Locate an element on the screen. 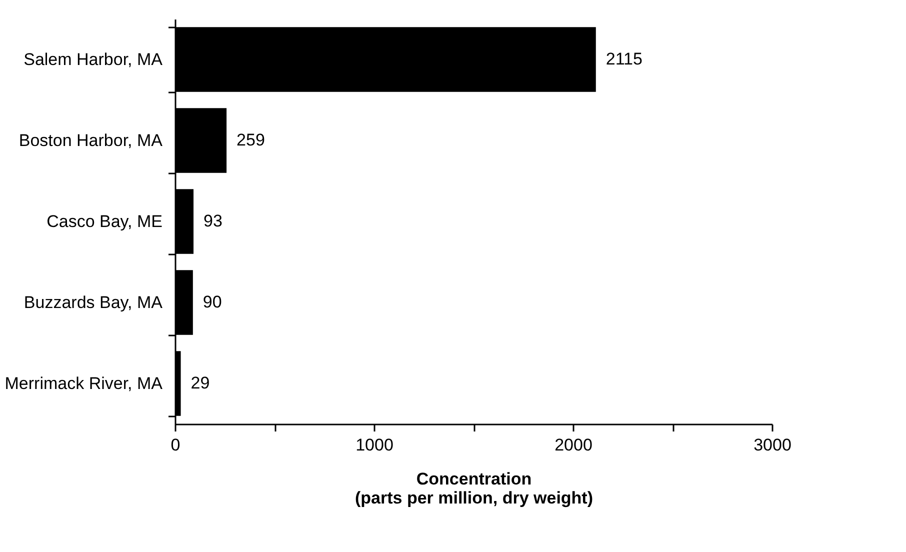 The width and height of the screenshot is (906, 552). x-axis-title: Concentration (parts per million, dry weight) is located at coordinates (474, 489).